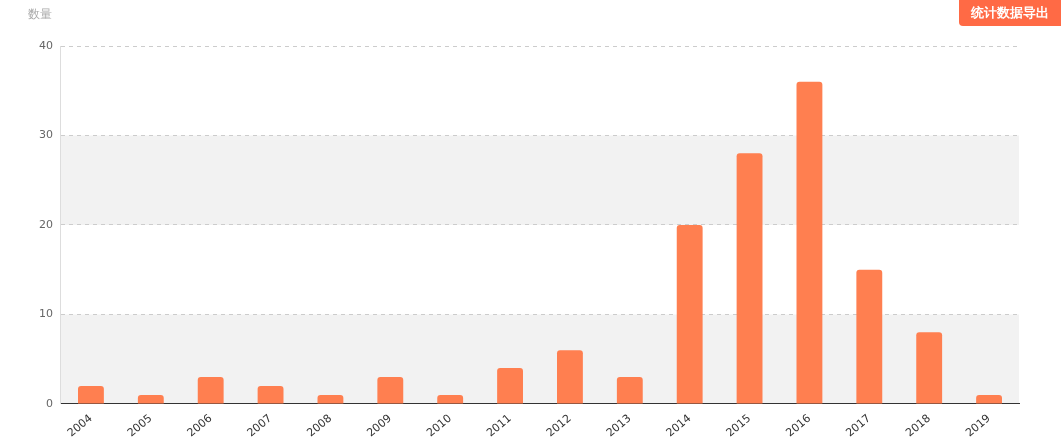 The image size is (1061, 443). I want to click on y-tick-label: 10, so click(46, 314).